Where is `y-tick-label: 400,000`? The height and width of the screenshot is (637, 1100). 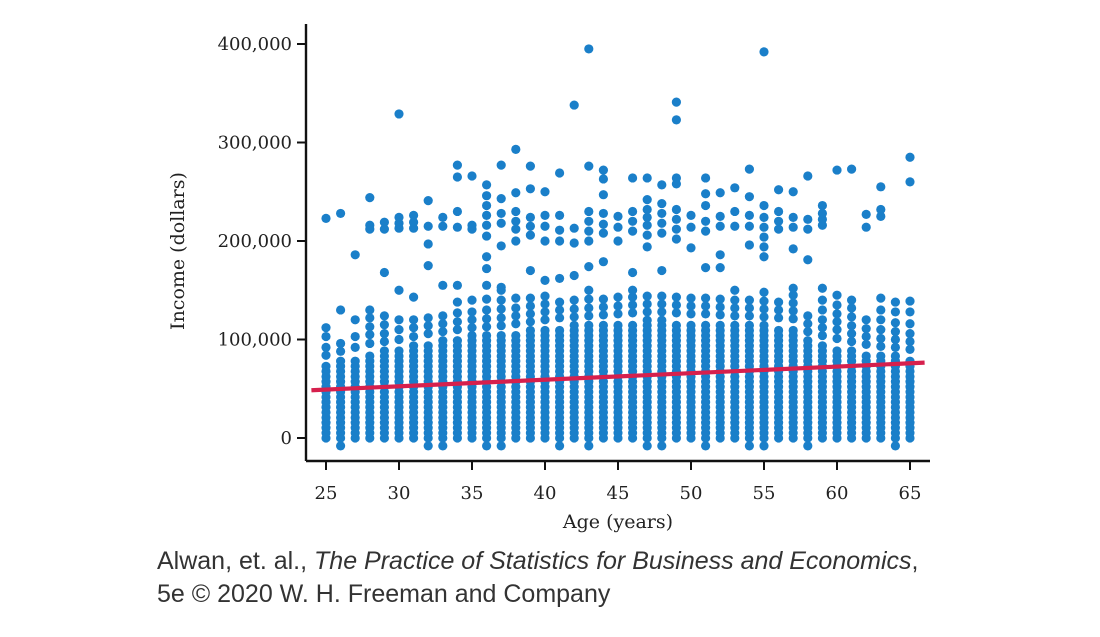 y-tick-label: 400,000 is located at coordinates (255, 44).